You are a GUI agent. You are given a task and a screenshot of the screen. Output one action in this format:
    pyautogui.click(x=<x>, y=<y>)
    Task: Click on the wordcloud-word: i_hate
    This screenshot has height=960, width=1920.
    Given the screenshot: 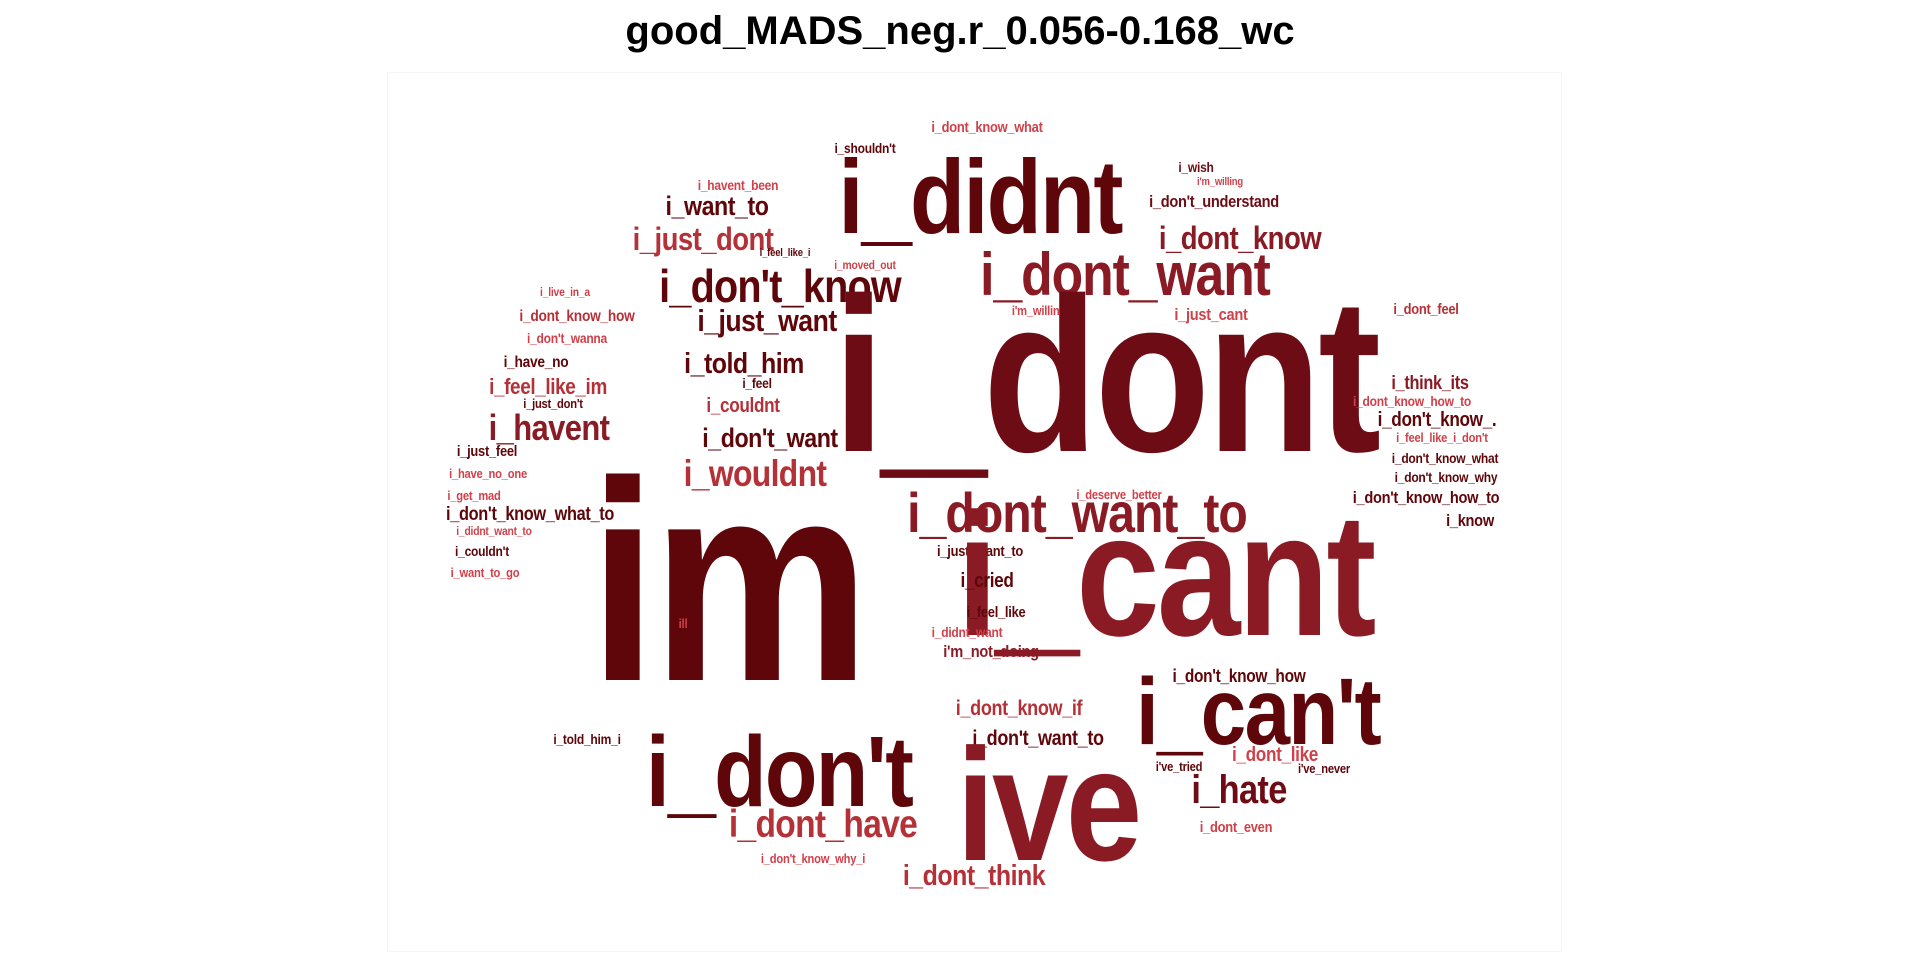 What is the action you would take?
    pyautogui.click(x=1239, y=790)
    